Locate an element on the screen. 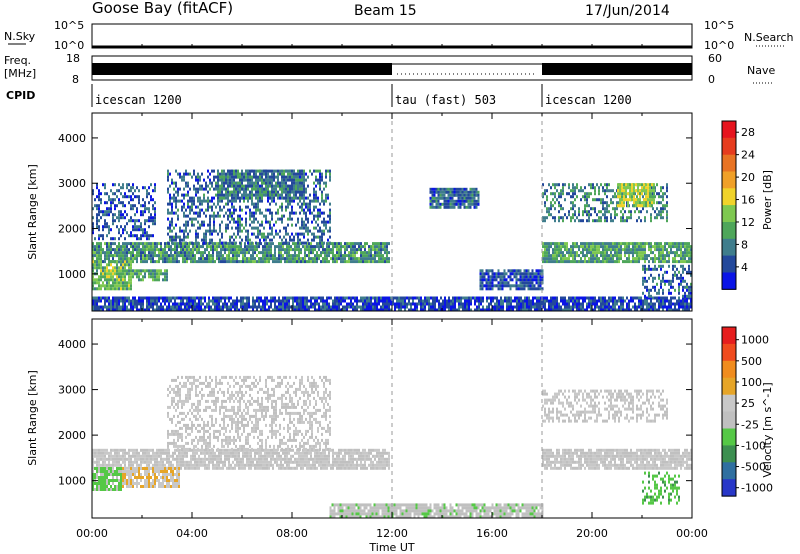 This screenshot has width=800, height=554. nsky-left-label: N.Sky is located at coordinates (20, 36).